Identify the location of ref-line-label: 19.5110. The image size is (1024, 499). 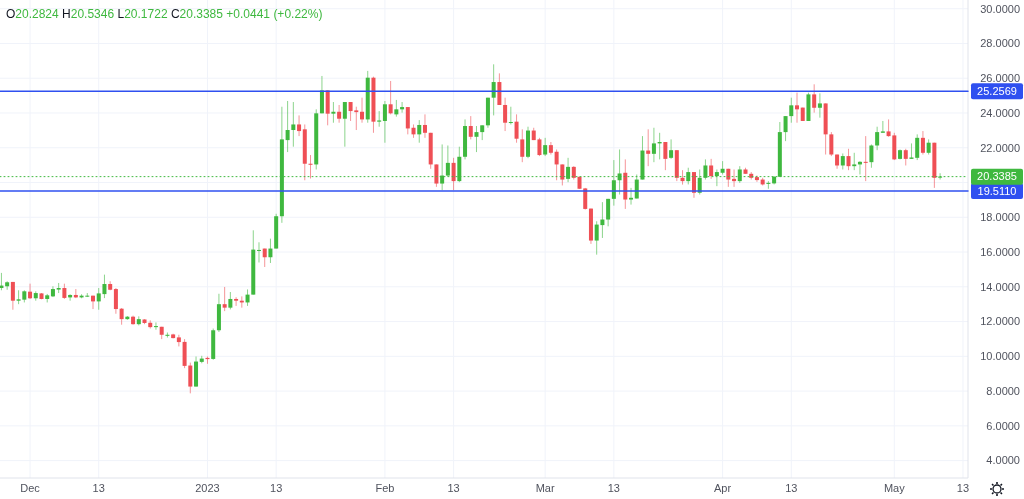
(997, 190).